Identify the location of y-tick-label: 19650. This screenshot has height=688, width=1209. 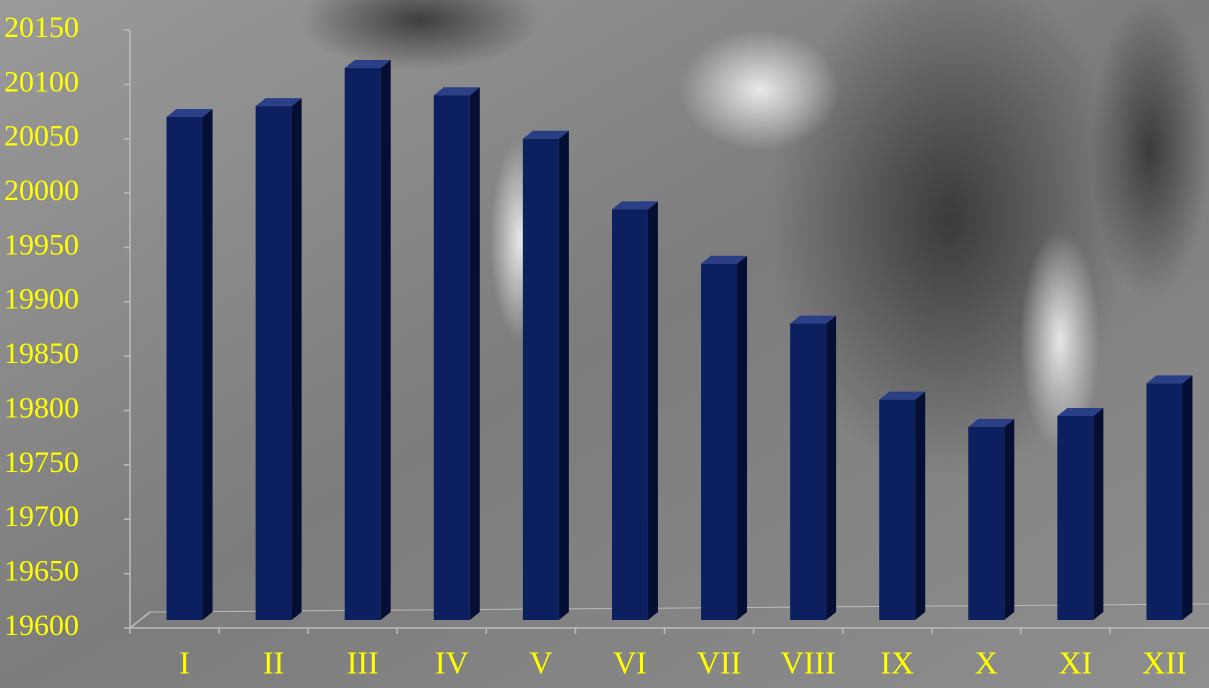
(41, 571).